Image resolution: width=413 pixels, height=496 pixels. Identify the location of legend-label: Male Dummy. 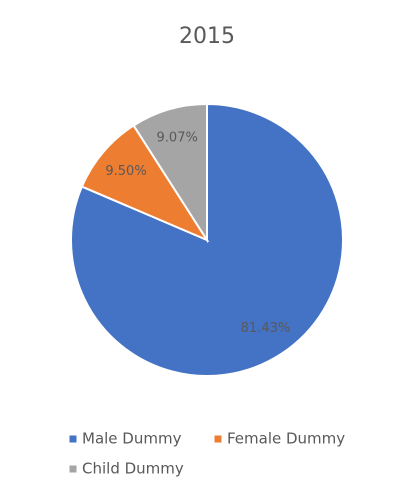
(132, 439).